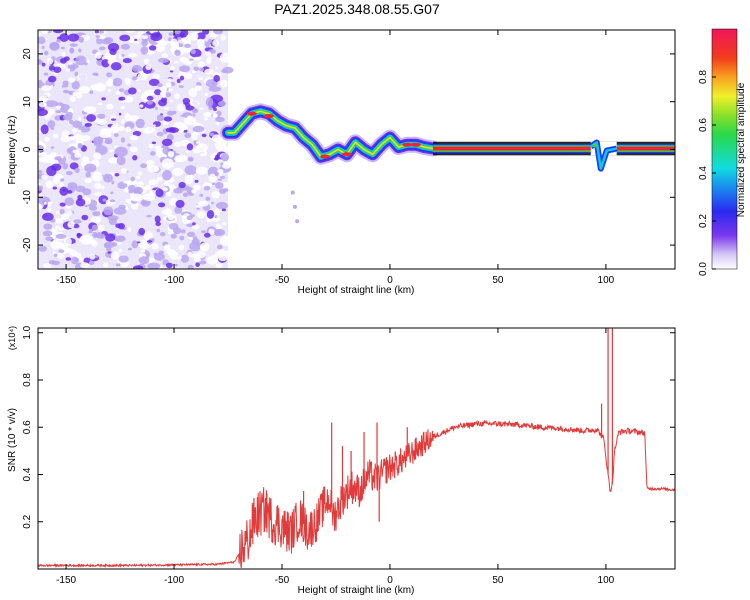  Describe the element at coordinates (27, 244) in the screenshot. I see `spectrogram-y-tick-label: -20` at that location.